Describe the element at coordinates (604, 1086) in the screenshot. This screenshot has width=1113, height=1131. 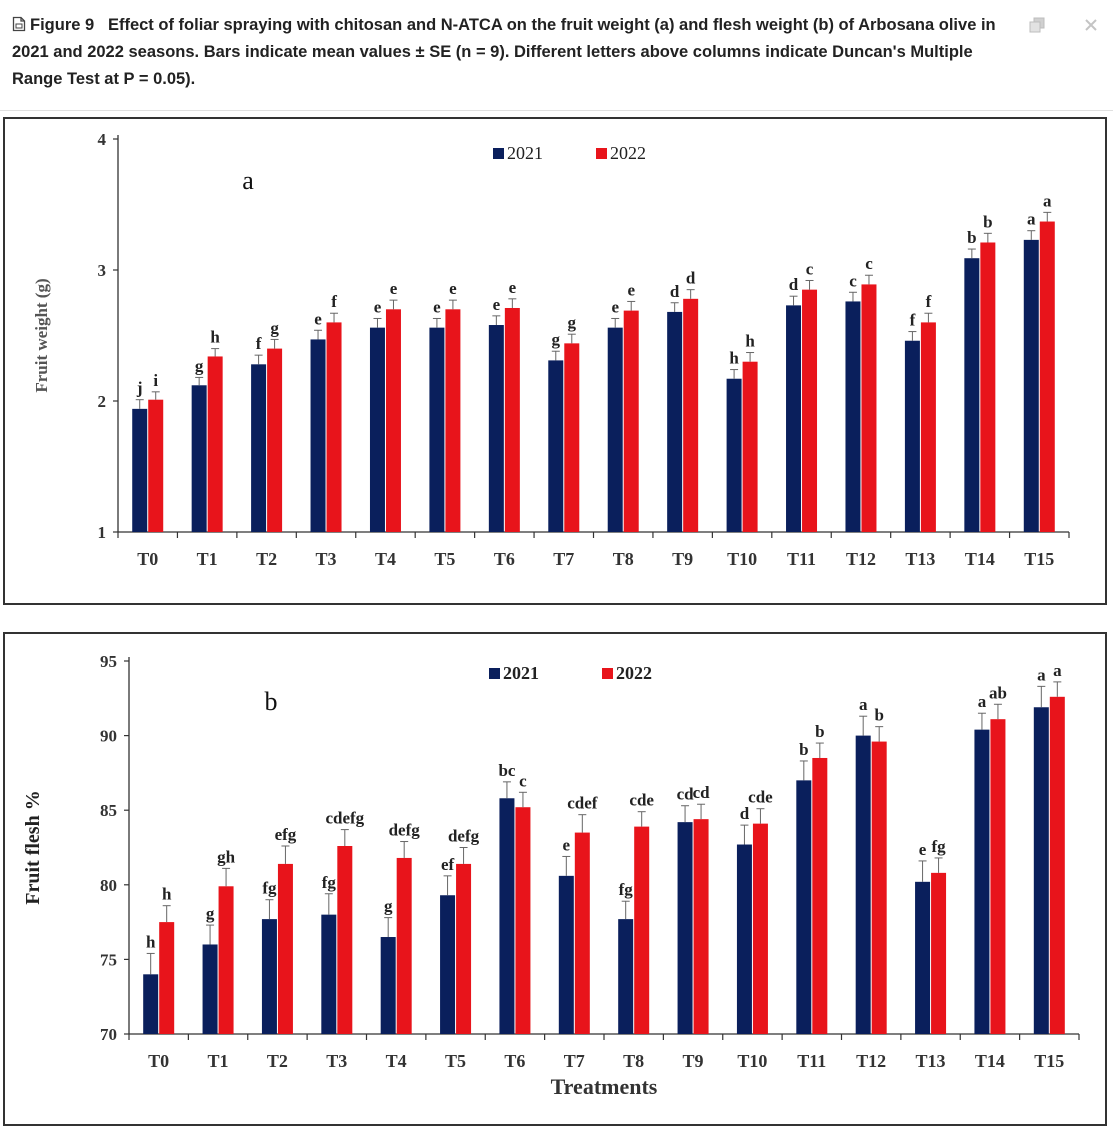
I see `x-axis-title: Treatments` at that location.